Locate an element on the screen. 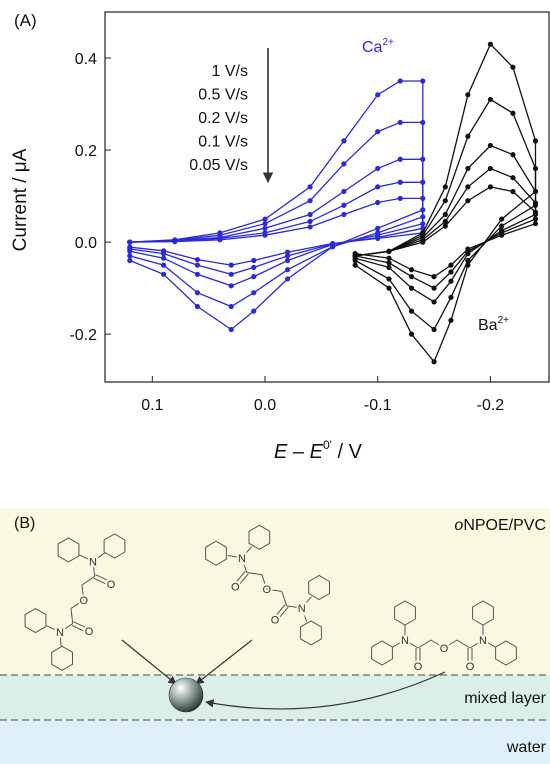 This screenshot has width=550, height=764. x-tick-label: -0.2 is located at coordinates (491, 405).